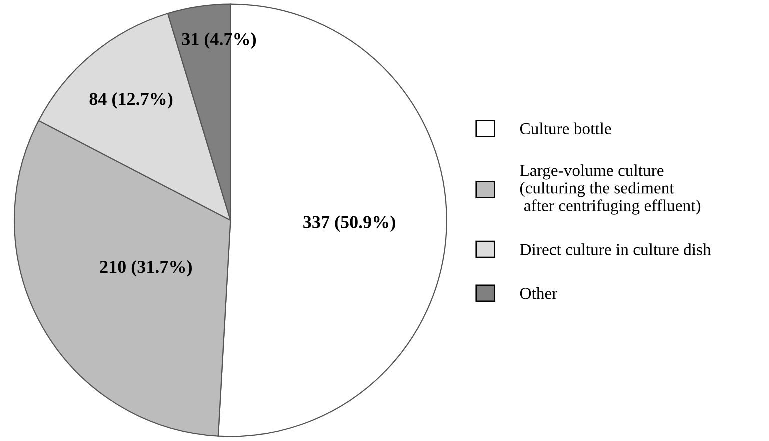 The image size is (769, 441). What do you see at coordinates (566, 128) in the screenshot?
I see `slice-label: Culture bottle` at bounding box center [566, 128].